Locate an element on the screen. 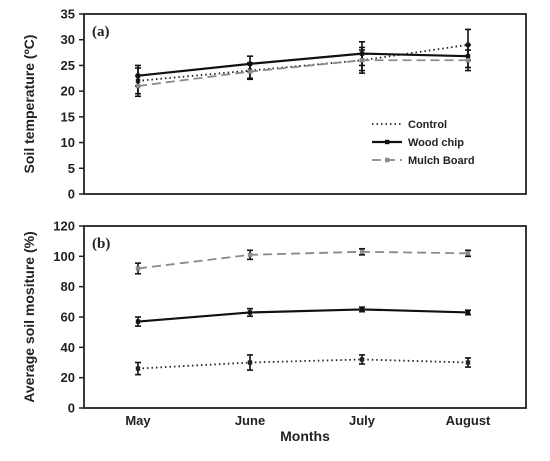 This screenshot has width=550, height=461. legend-item: Mulch Board is located at coordinates (423, 161).